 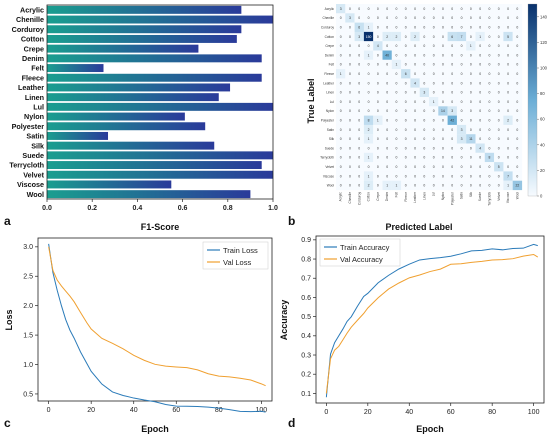 I want to click on confusion-cells, so click(x=429, y=97).